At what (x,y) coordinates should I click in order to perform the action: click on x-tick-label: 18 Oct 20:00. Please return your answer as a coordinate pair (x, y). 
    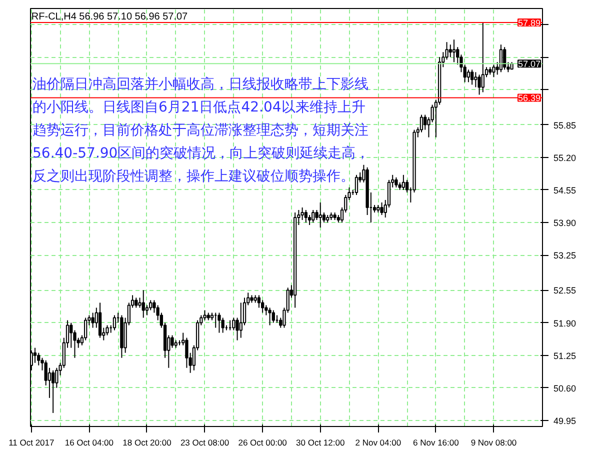
    Looking at the image, I should click on (147, 443).